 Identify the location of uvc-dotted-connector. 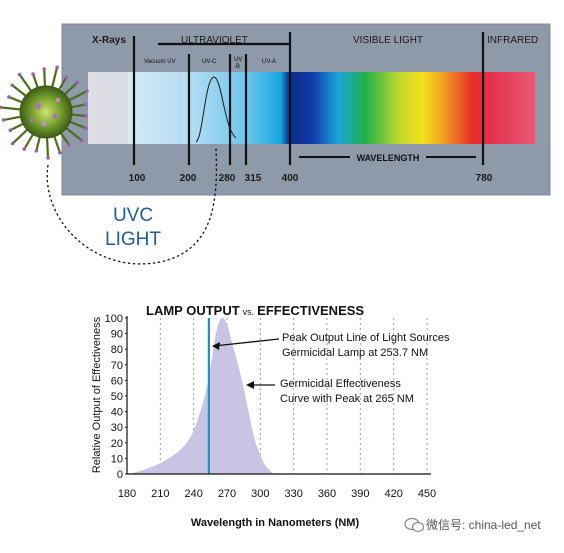
(132, 206).